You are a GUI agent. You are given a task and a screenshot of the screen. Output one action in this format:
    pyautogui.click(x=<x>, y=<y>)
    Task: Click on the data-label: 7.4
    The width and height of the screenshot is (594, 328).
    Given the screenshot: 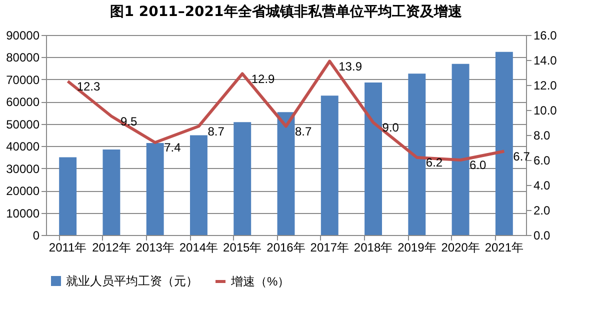 What is the action you would take?
    pyautogui.click(x=173, y=147)
    